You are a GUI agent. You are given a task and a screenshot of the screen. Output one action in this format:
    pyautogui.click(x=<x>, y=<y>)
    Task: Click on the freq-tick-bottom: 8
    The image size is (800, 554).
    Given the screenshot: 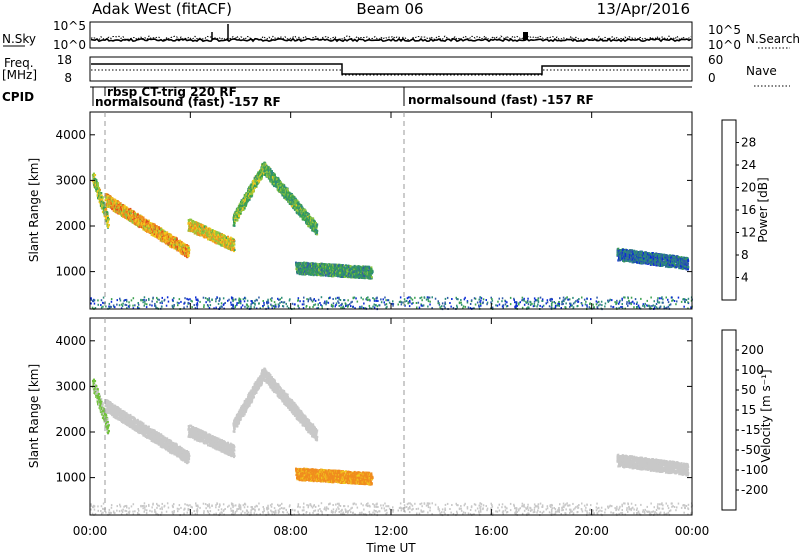 What is the action you would take?
    pyautogui.click(x=68, y=78)
    